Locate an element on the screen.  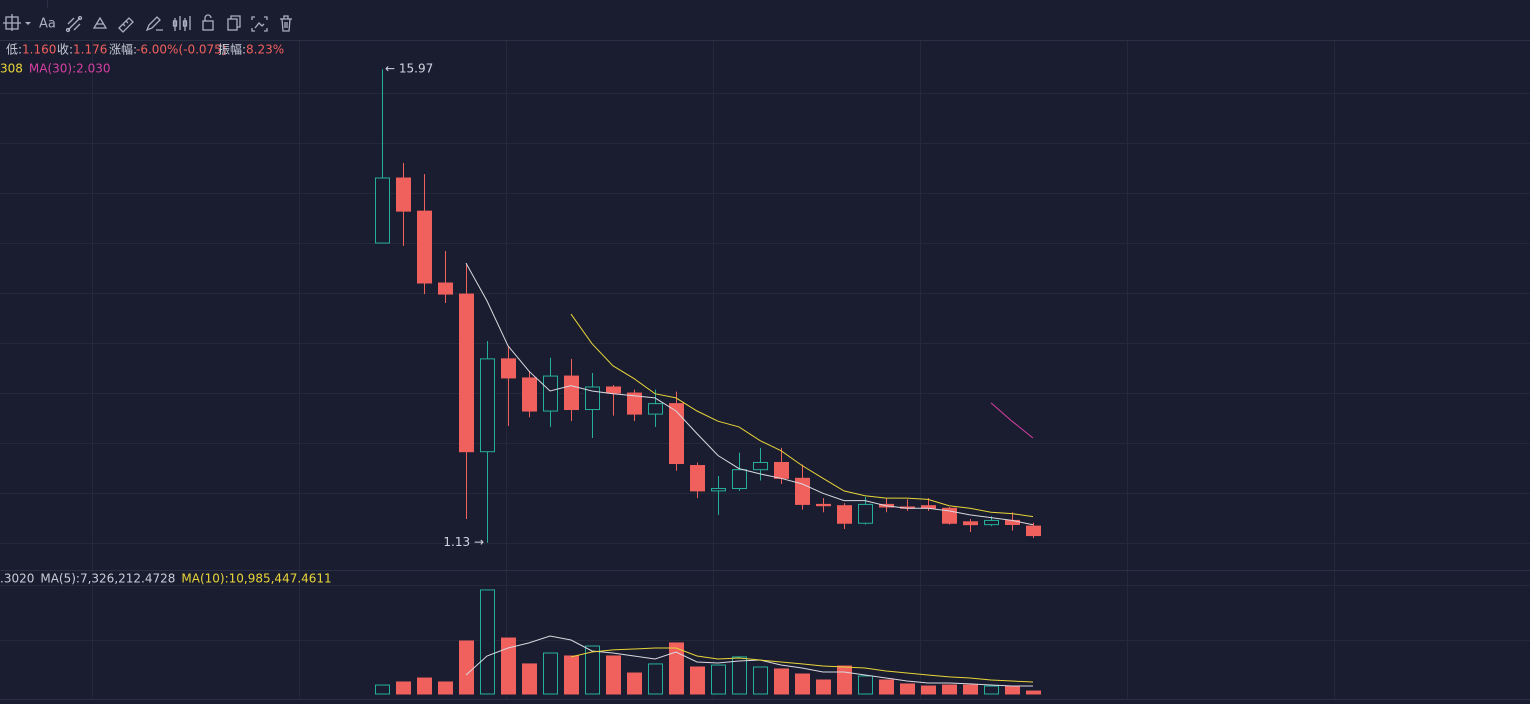
change-value: -6.00%(-0.075) is located at coordinates (181, 50).